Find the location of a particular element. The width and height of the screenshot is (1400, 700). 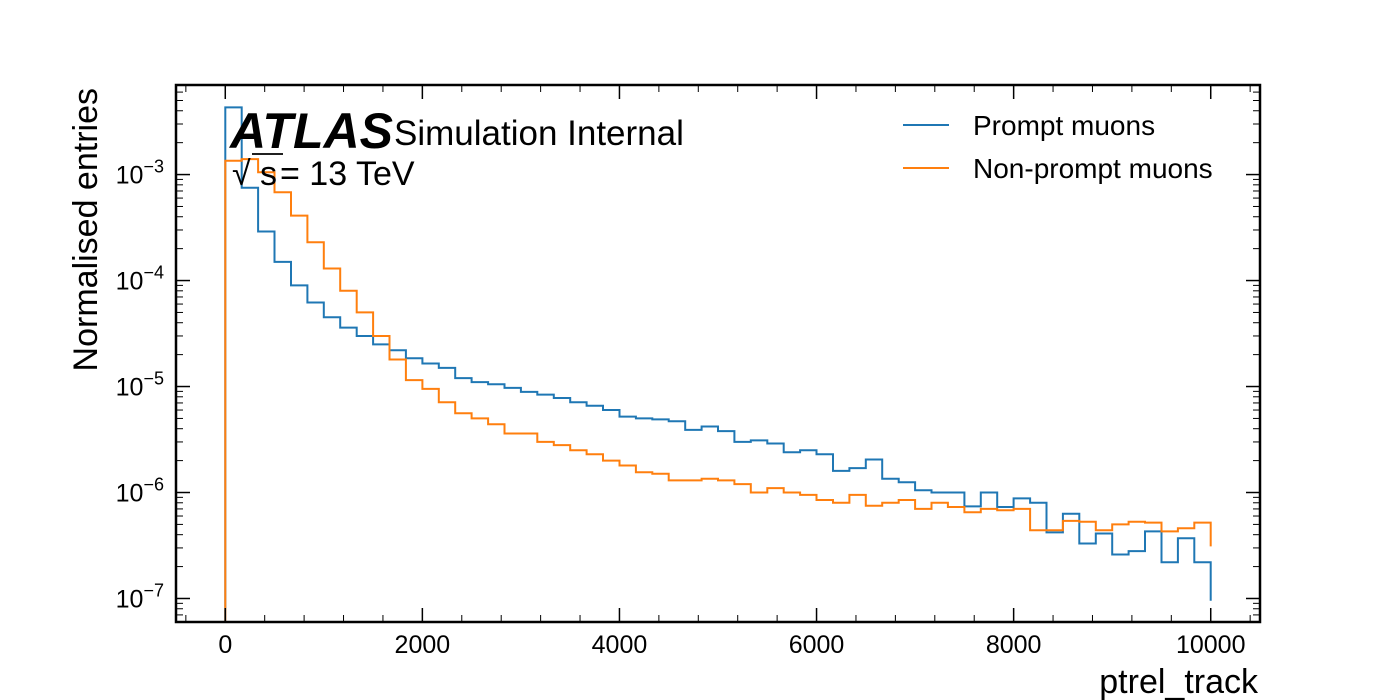

y-tick-label: 10⁻⁴ is located at coordinates (140, 279).